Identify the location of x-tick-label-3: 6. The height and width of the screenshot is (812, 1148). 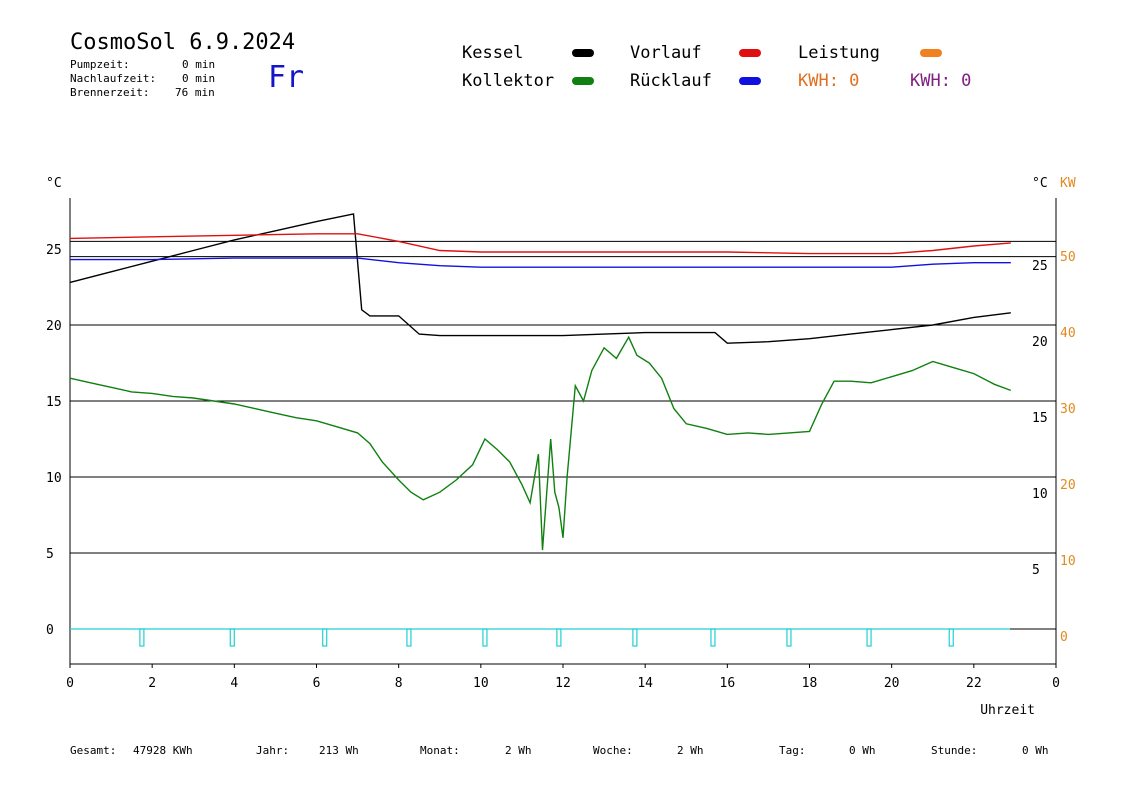
(317, 683).